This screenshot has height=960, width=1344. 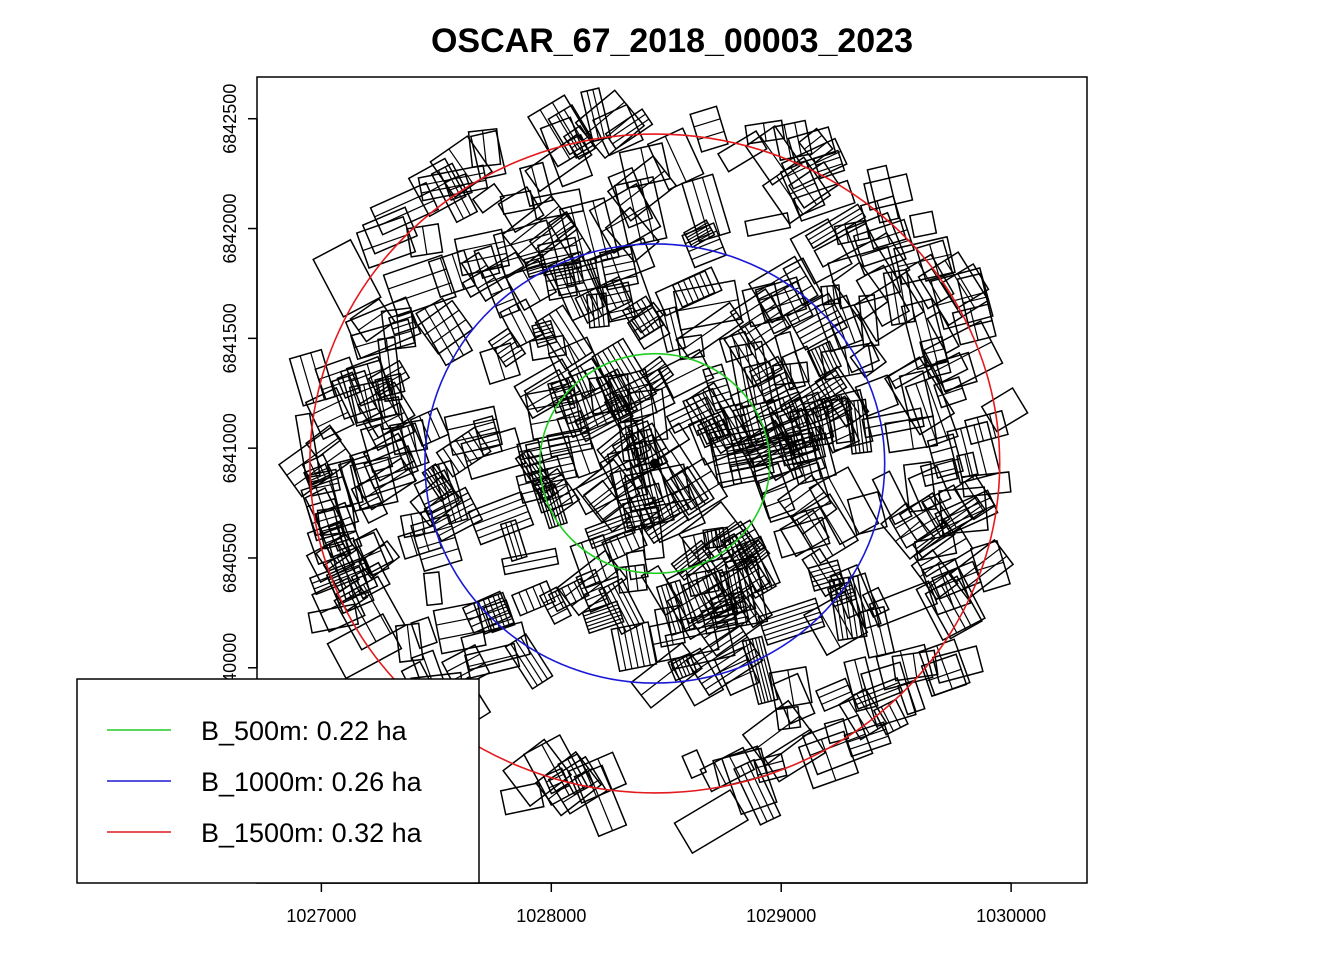 I want to click on center-point, so click(x=654, y=463).